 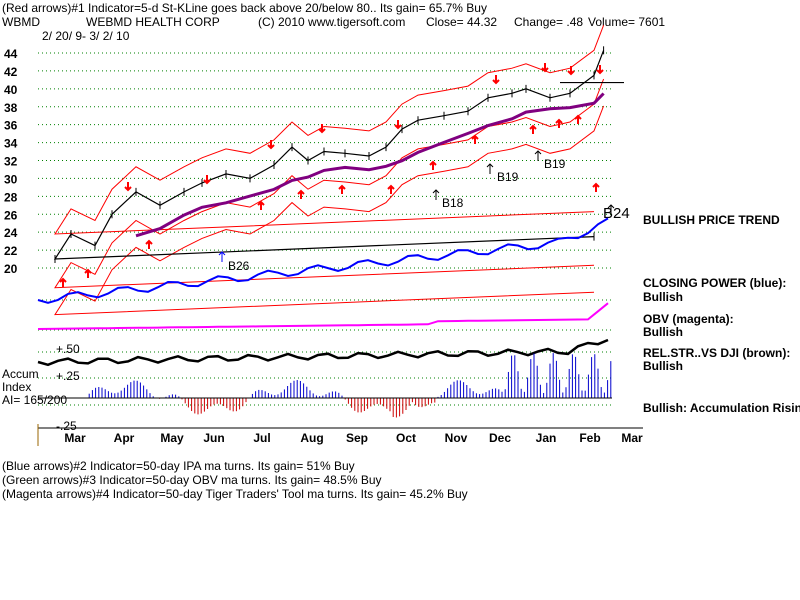 I want to click on y-tick-label: 22, so click(x=11, y=251).